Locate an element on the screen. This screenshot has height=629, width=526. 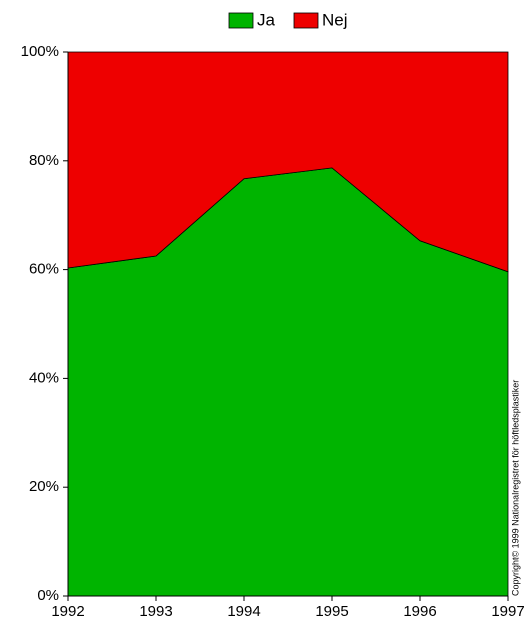
x-tick-label: 1996 is located at coordinates (419, 611).